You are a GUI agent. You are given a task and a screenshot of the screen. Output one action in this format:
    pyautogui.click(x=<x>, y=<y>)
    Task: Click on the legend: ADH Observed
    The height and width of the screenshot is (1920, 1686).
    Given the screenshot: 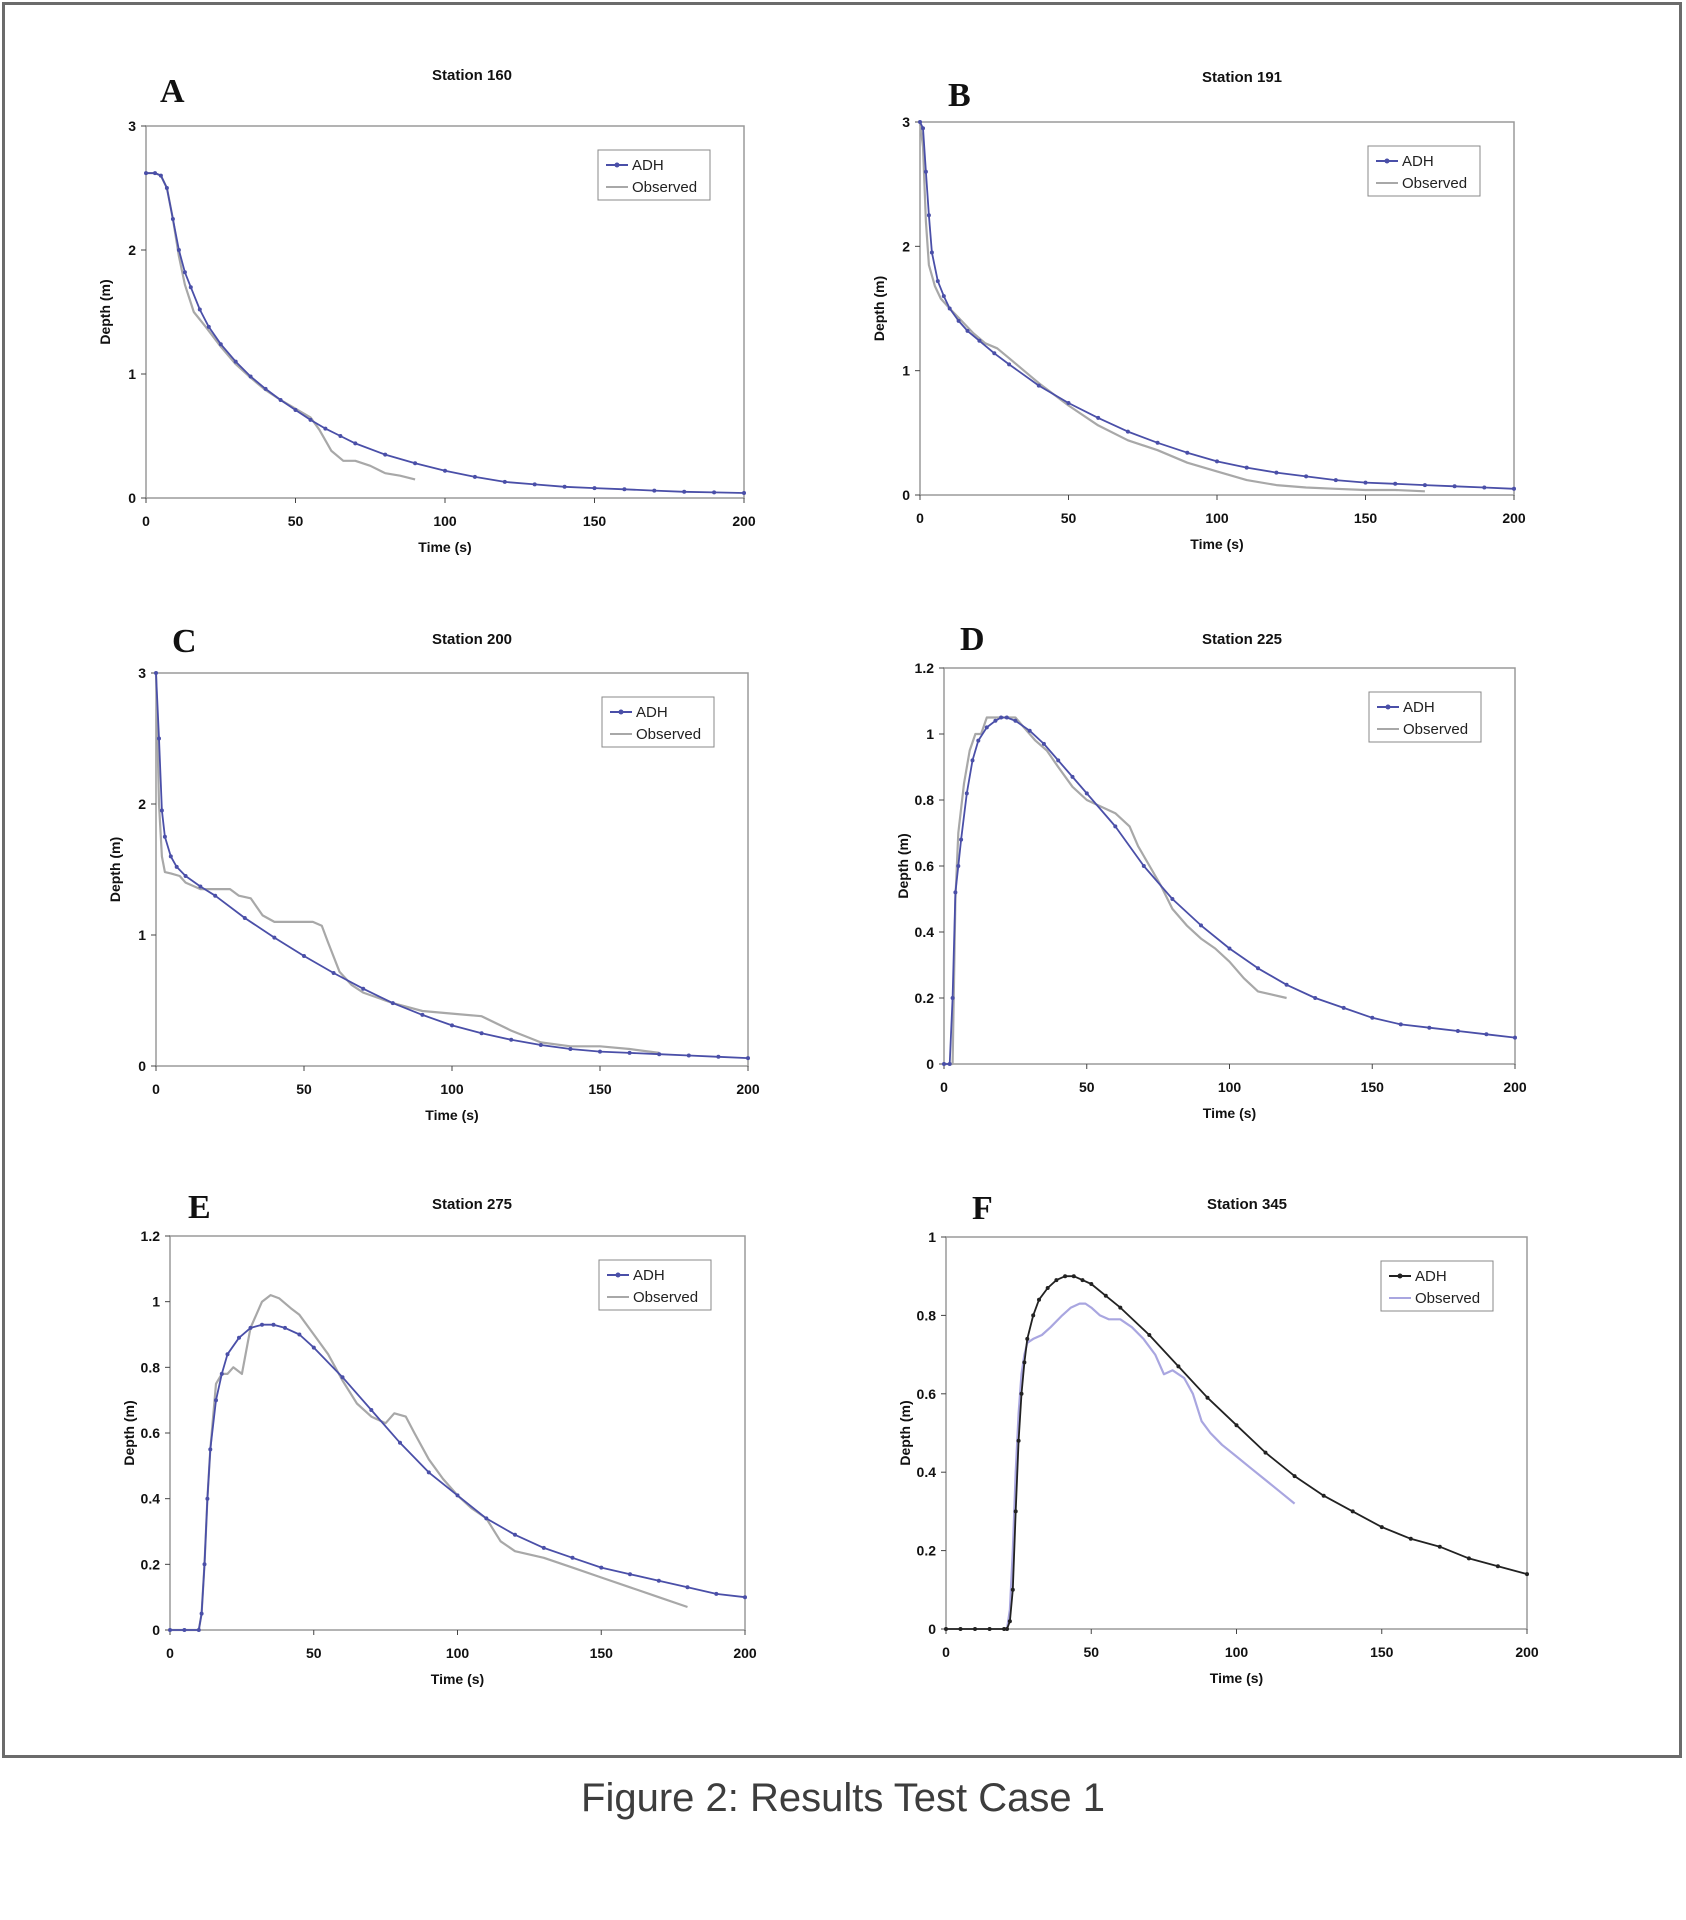 What is the action you would take?
    pyautogui.click(x=1424, y=171)
    